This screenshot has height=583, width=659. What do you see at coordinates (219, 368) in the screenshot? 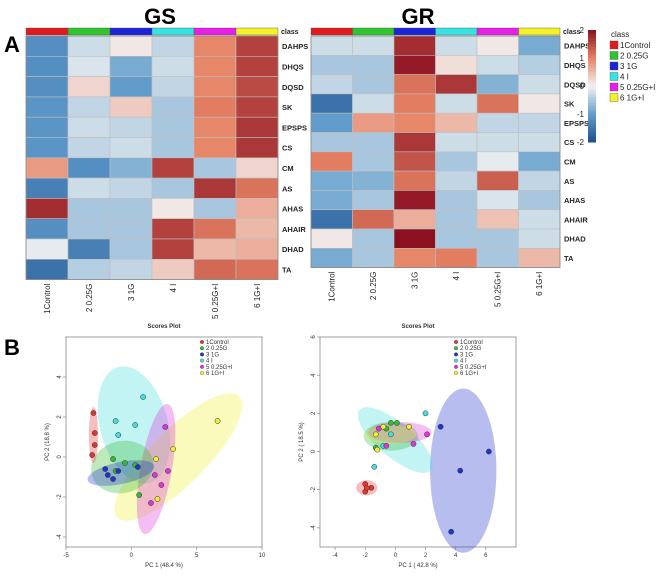
I see `scores-left-legend-label: 5 0.25G+I` at bounding box center [219, 368].